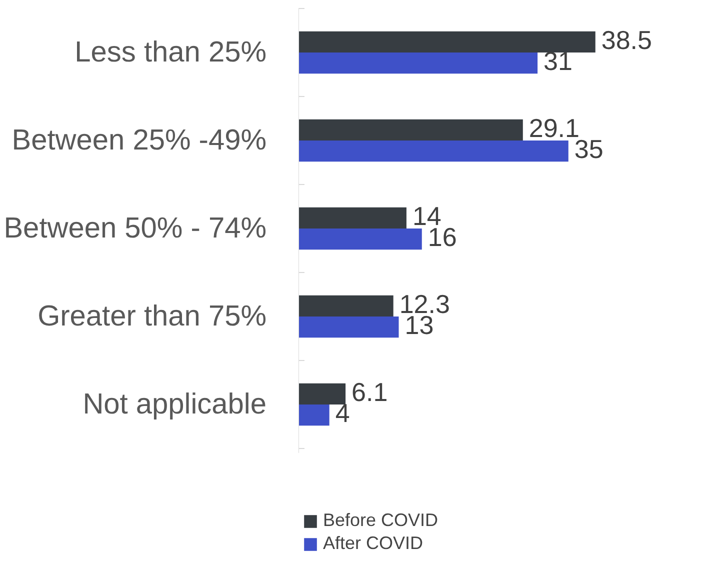 The image size is (707, 580). What do you see at coordinates (152, 316) in the screenshot?
I see `y-tick-label: Greater than 75%` at bounding box center [152, 316].